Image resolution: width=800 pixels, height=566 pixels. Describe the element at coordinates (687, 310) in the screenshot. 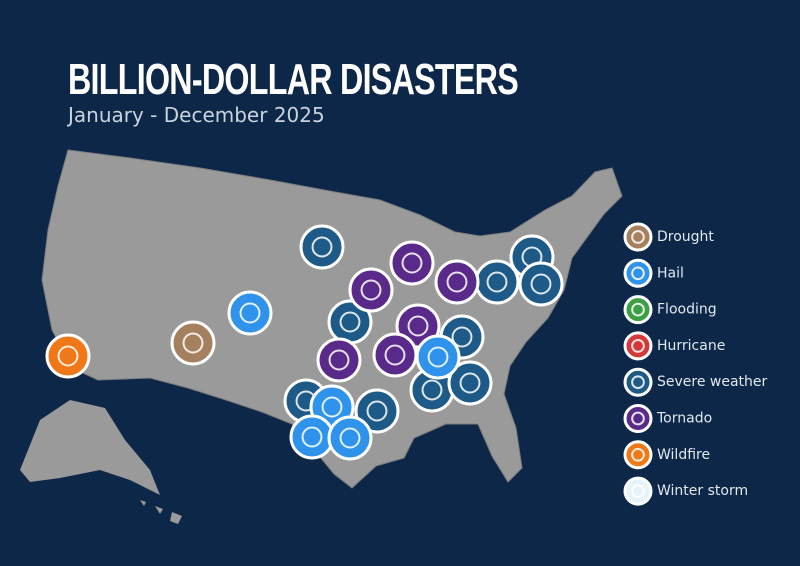

I see `legend-label: Flooding` at that location.